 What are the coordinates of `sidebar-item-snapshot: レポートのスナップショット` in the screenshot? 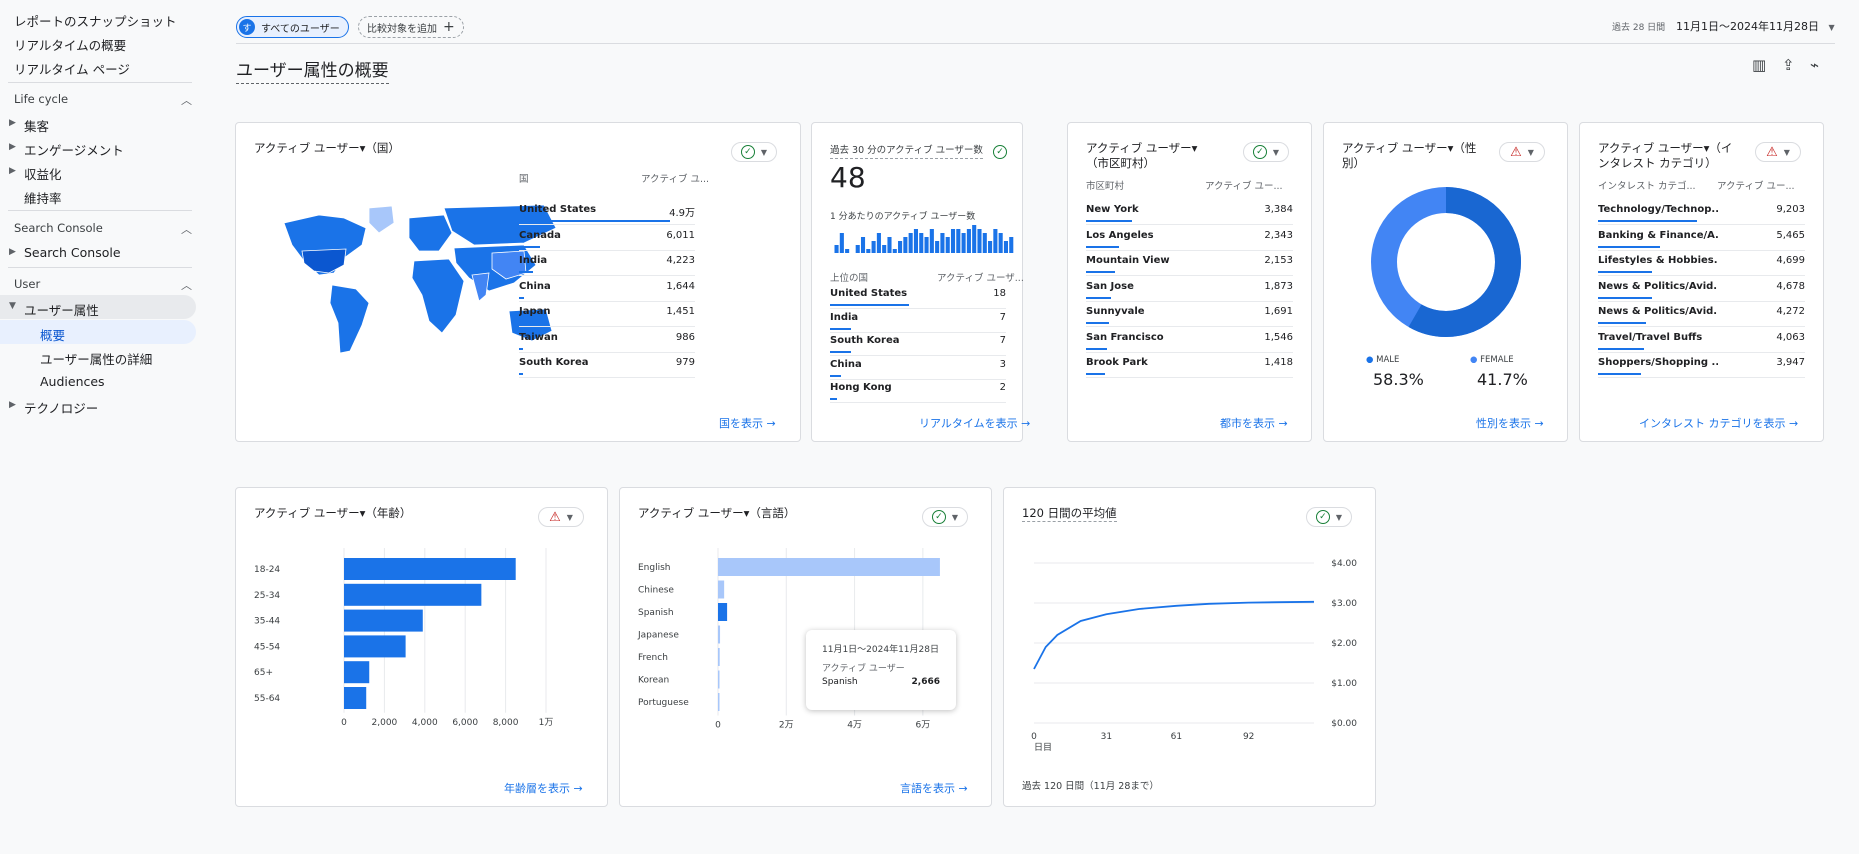 It's located at (95, 21).